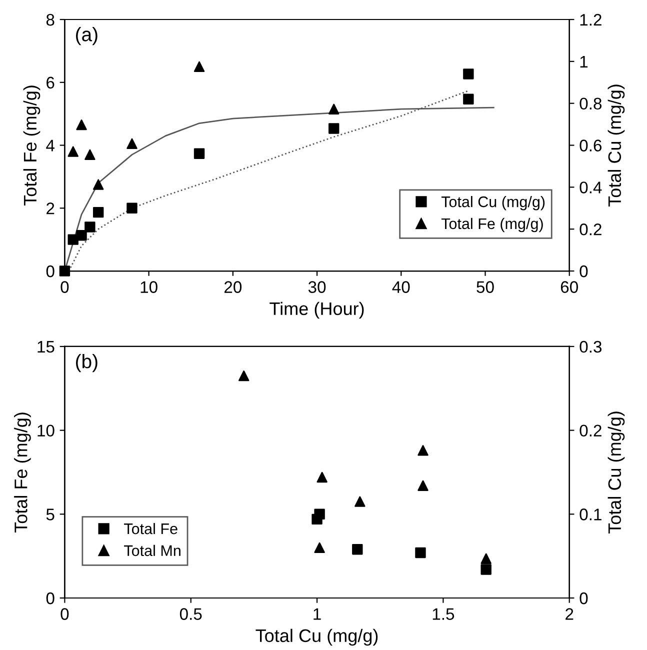 The height and width of the screenshot is (650, 647). Describe the element at coordinates (50, 514) in the screenshot. I see `y-tick-label: 5` at that location.